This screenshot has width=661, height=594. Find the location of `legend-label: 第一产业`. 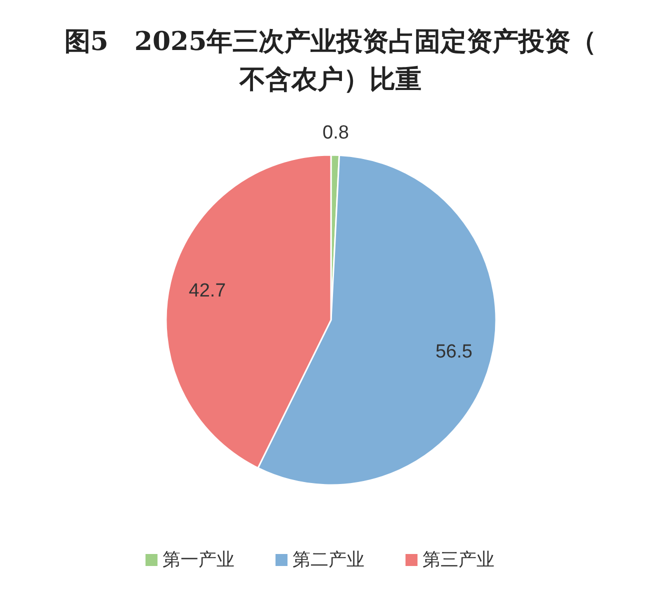

legend-label: 第一产业 is located at coordinates (198, 560).